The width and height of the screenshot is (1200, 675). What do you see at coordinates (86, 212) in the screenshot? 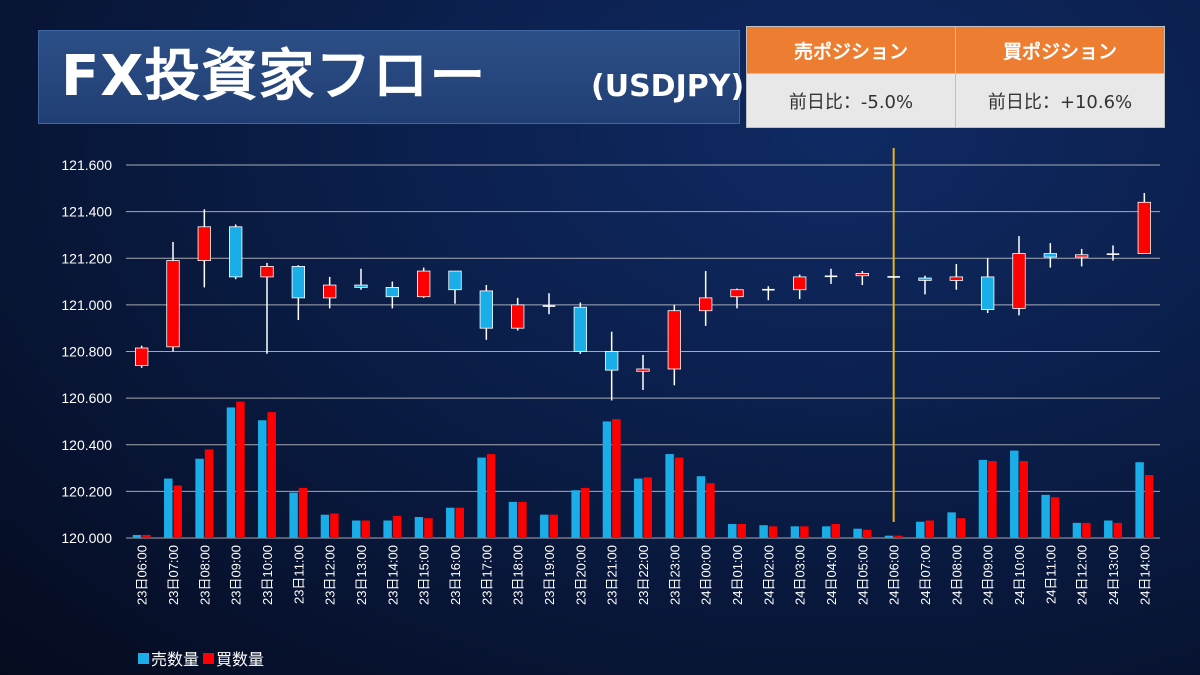
I see `y-tick-label: 121.400` at bounding box center [86, 212].